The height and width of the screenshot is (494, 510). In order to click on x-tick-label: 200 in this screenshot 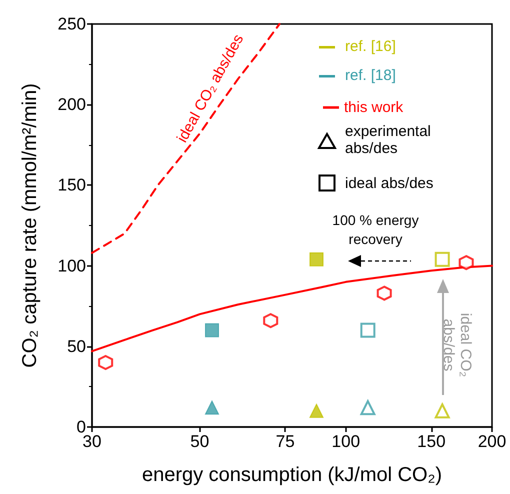, I will do `click(492, 441)`.